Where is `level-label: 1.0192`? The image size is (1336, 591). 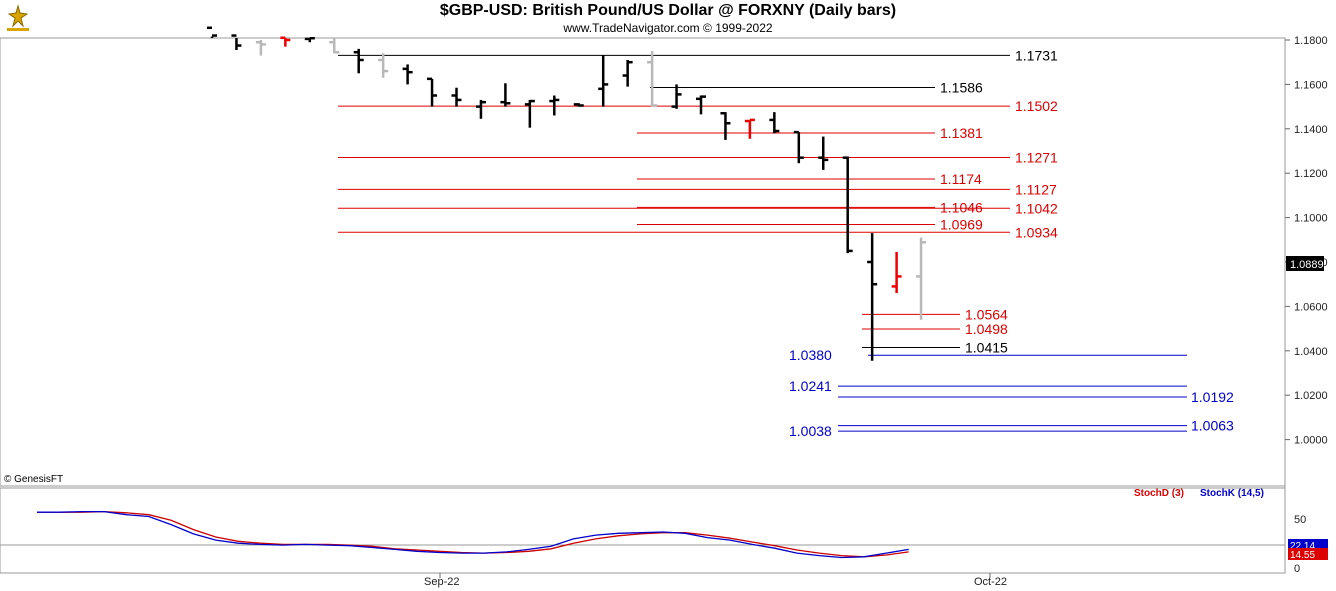 level-label: 1.0192 is located at coordinates (1212, 397).